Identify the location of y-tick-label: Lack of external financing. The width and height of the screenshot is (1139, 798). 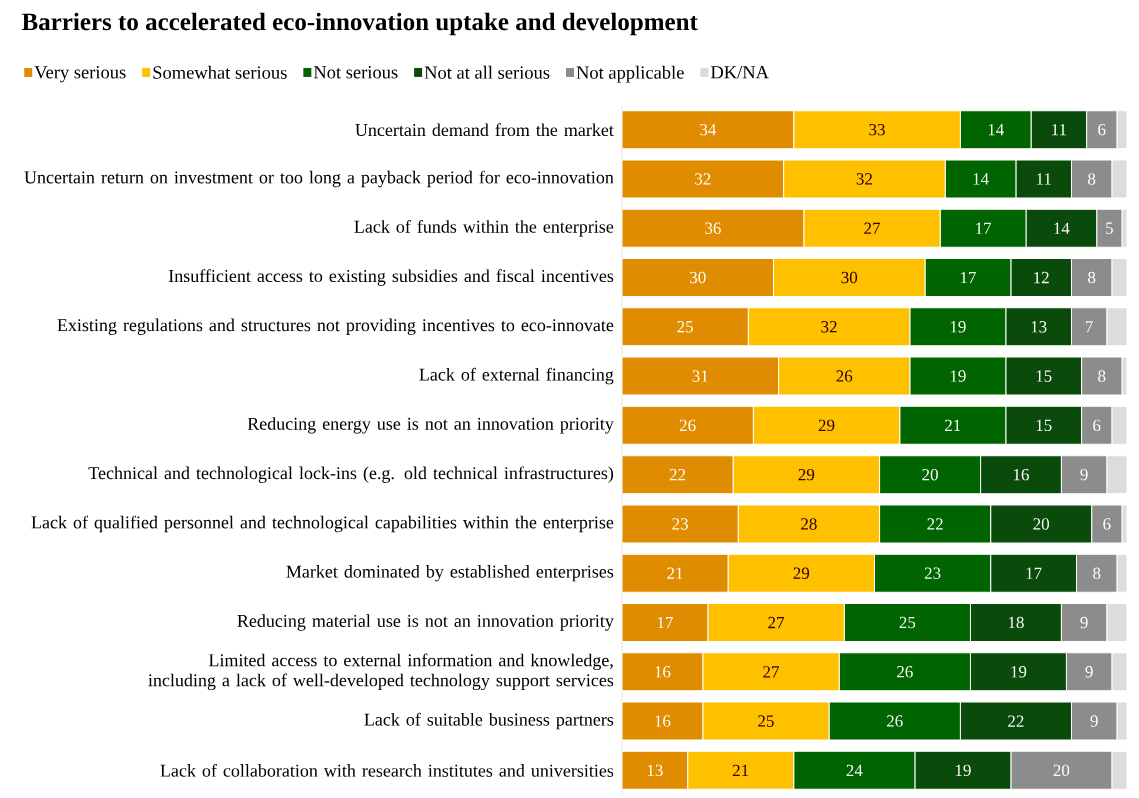
(516, 376).